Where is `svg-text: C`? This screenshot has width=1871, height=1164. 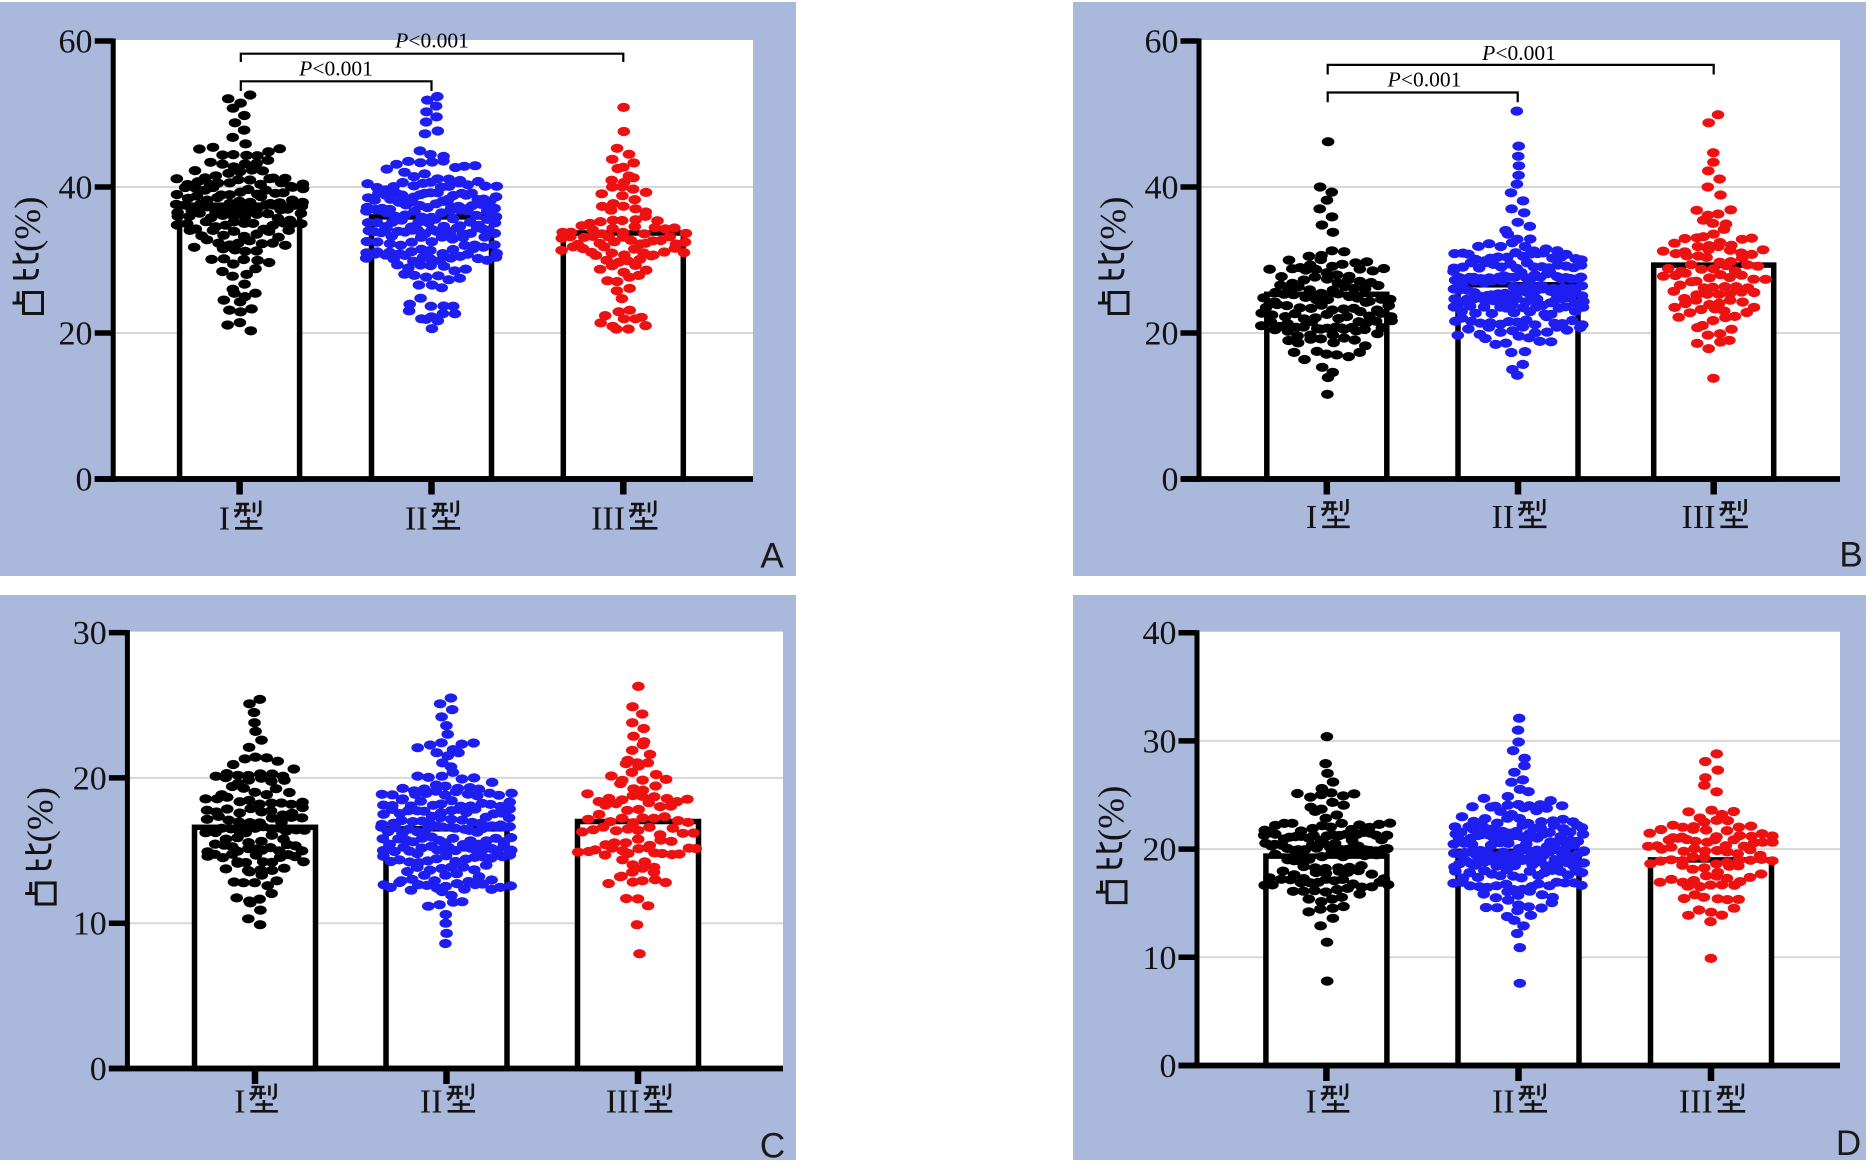
svg-text: C is located at coordinates (772, 1145).